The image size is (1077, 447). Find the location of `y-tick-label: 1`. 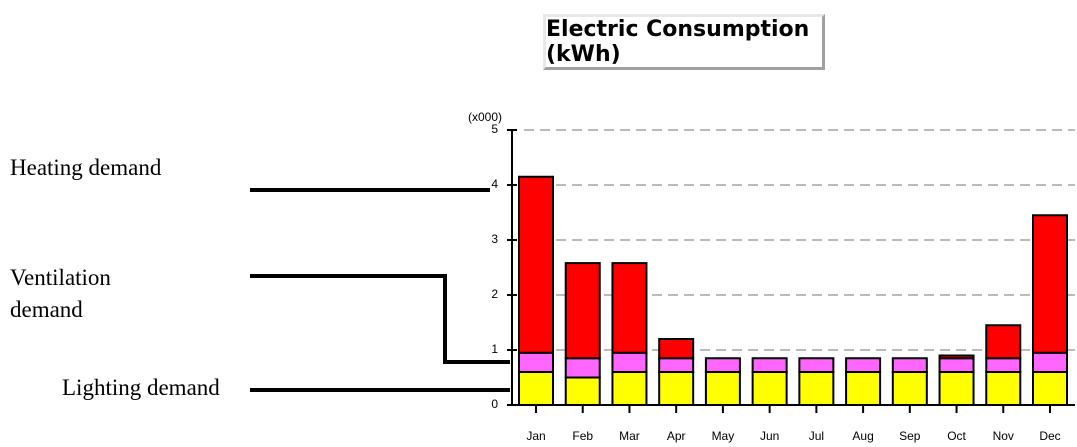

y-tick-label: 1 is located at coordinates (494, 349).